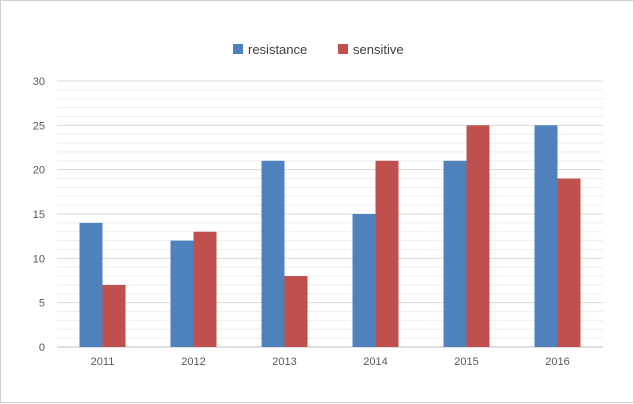 This screenshot has width=634, height=404. I want to click on bar-sensitive-2014, so click(387, 253).